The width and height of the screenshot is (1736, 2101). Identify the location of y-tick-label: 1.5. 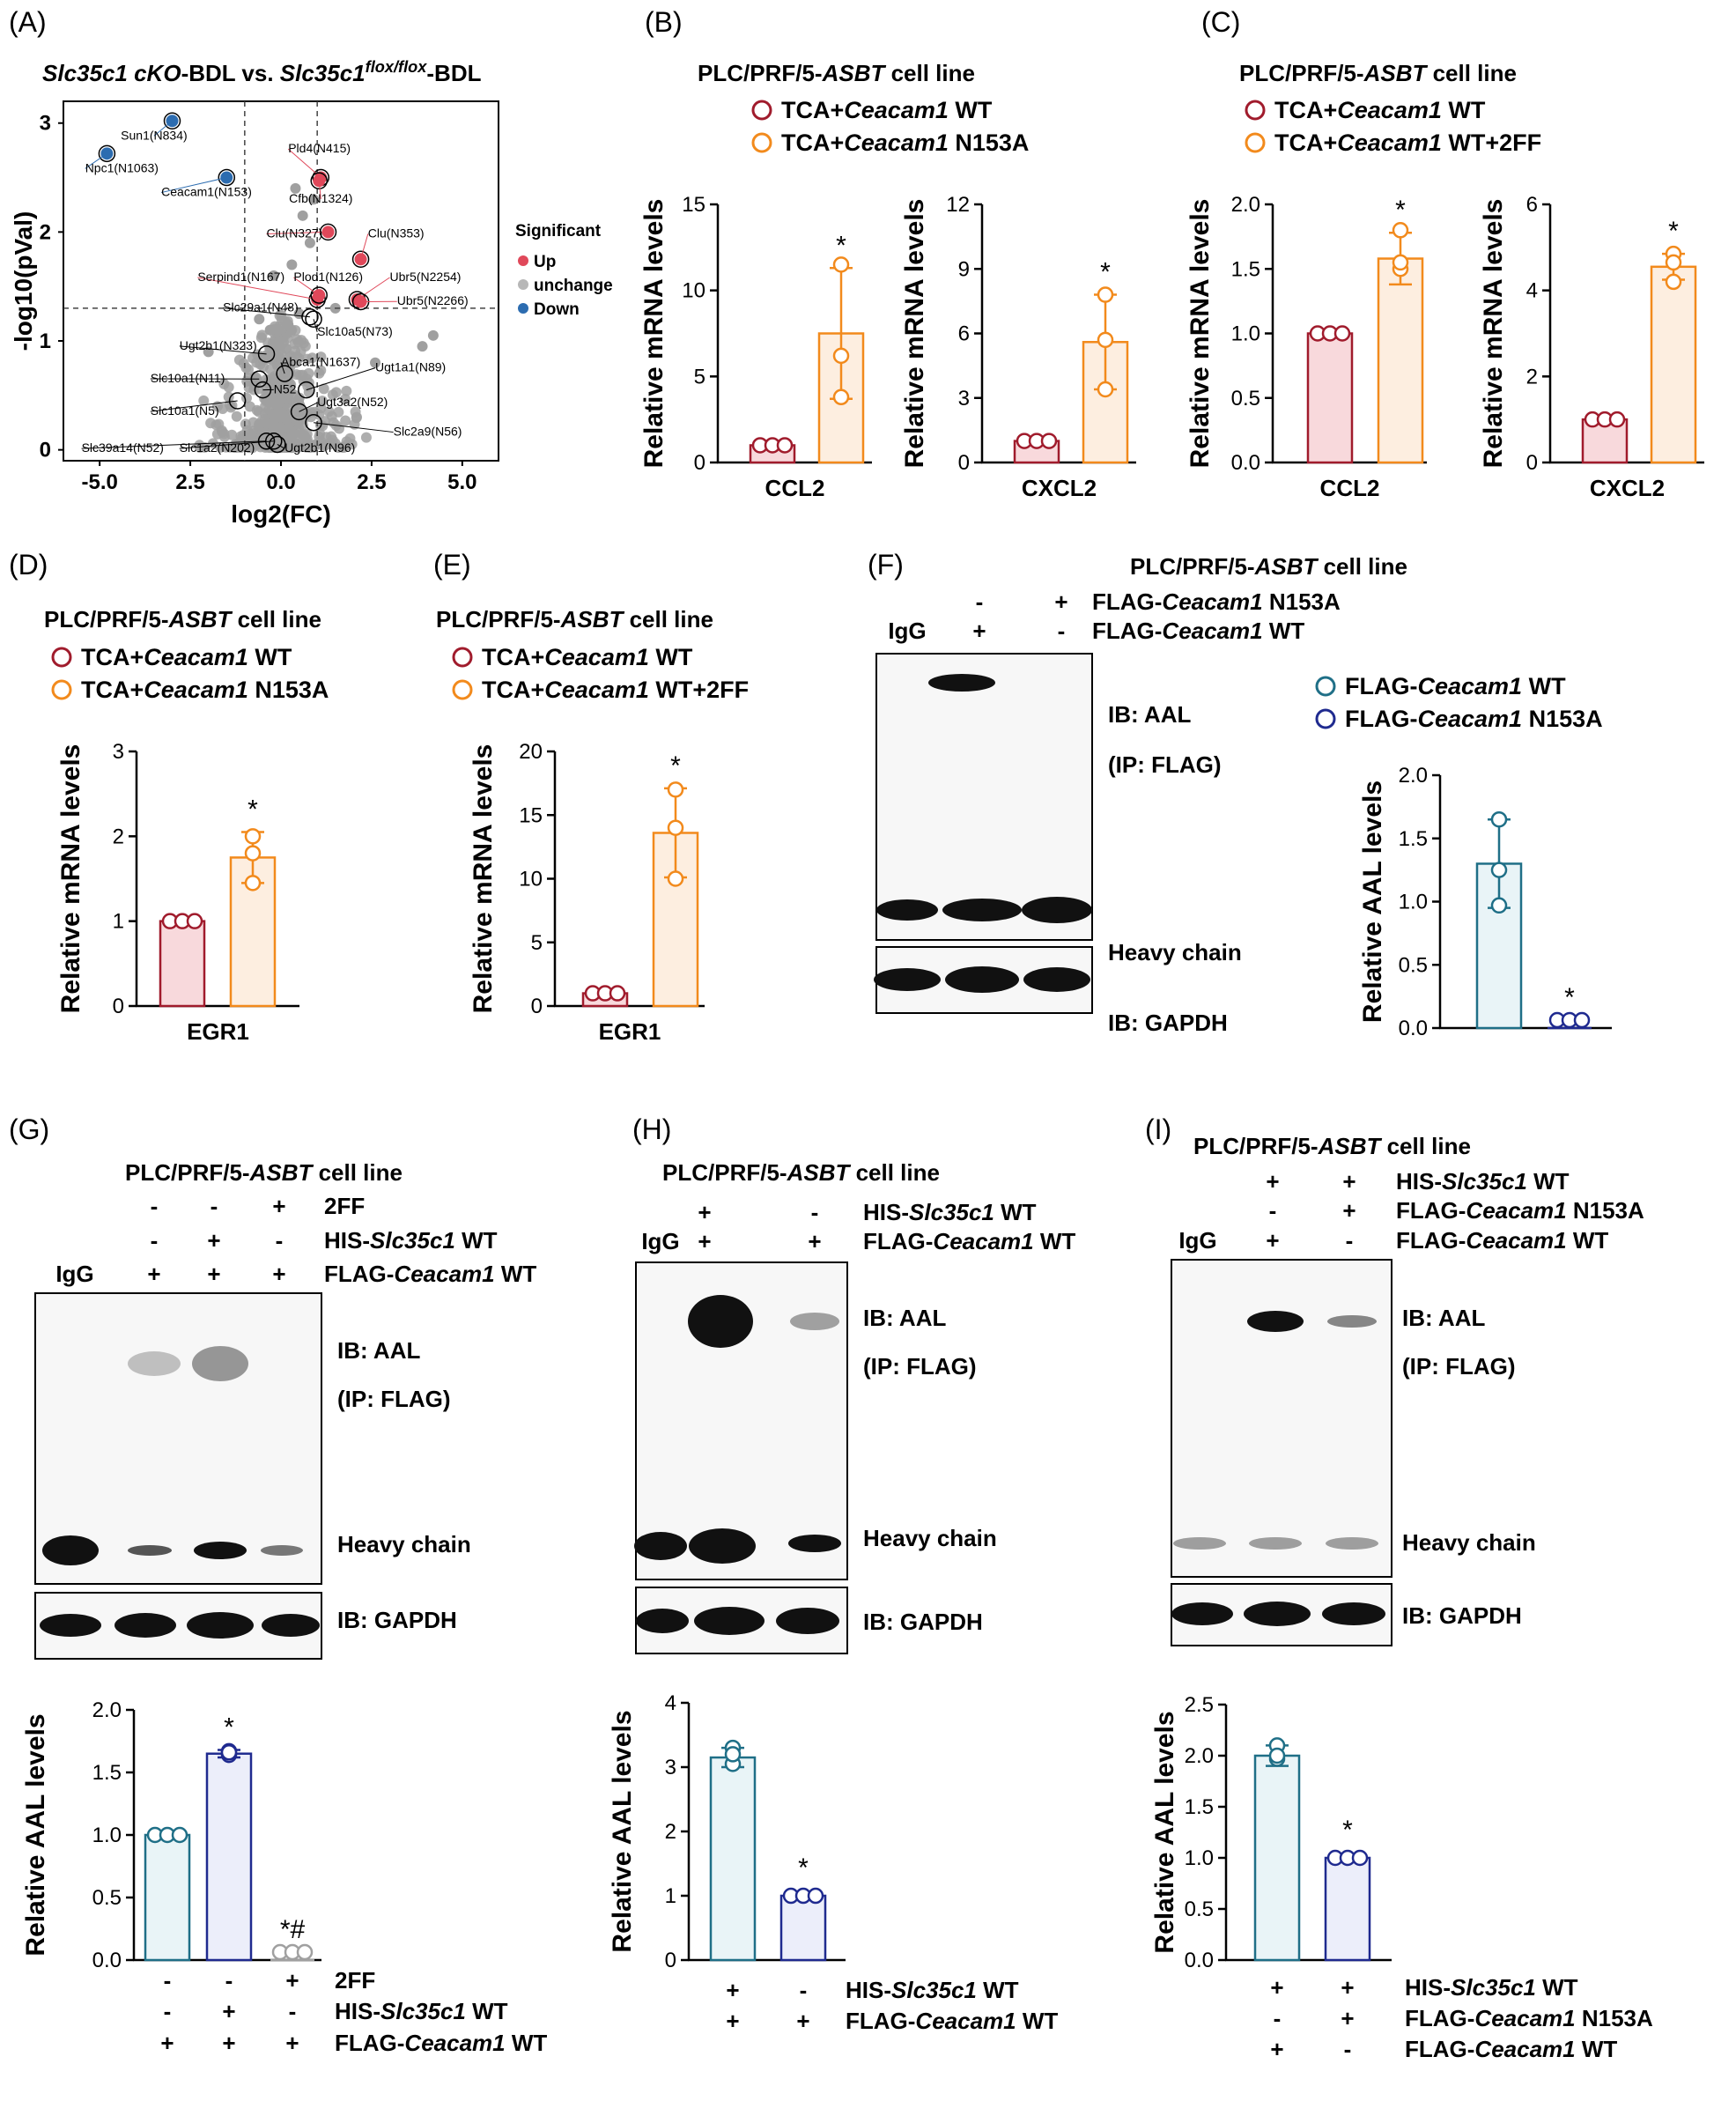
(1199, 1807).